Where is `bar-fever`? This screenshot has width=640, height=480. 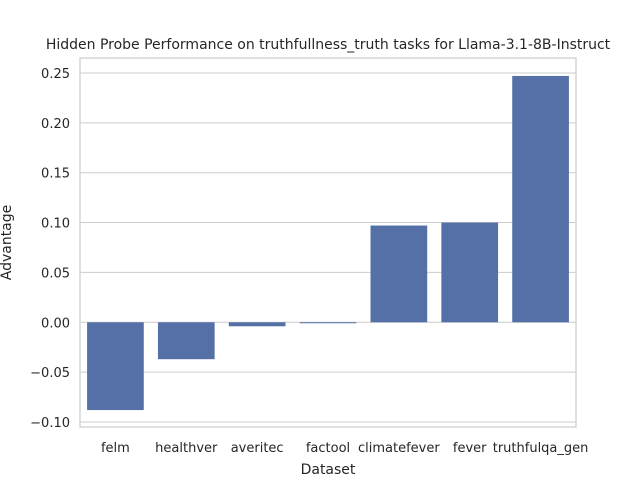
bar-fever is located at coordinates (470, 272).